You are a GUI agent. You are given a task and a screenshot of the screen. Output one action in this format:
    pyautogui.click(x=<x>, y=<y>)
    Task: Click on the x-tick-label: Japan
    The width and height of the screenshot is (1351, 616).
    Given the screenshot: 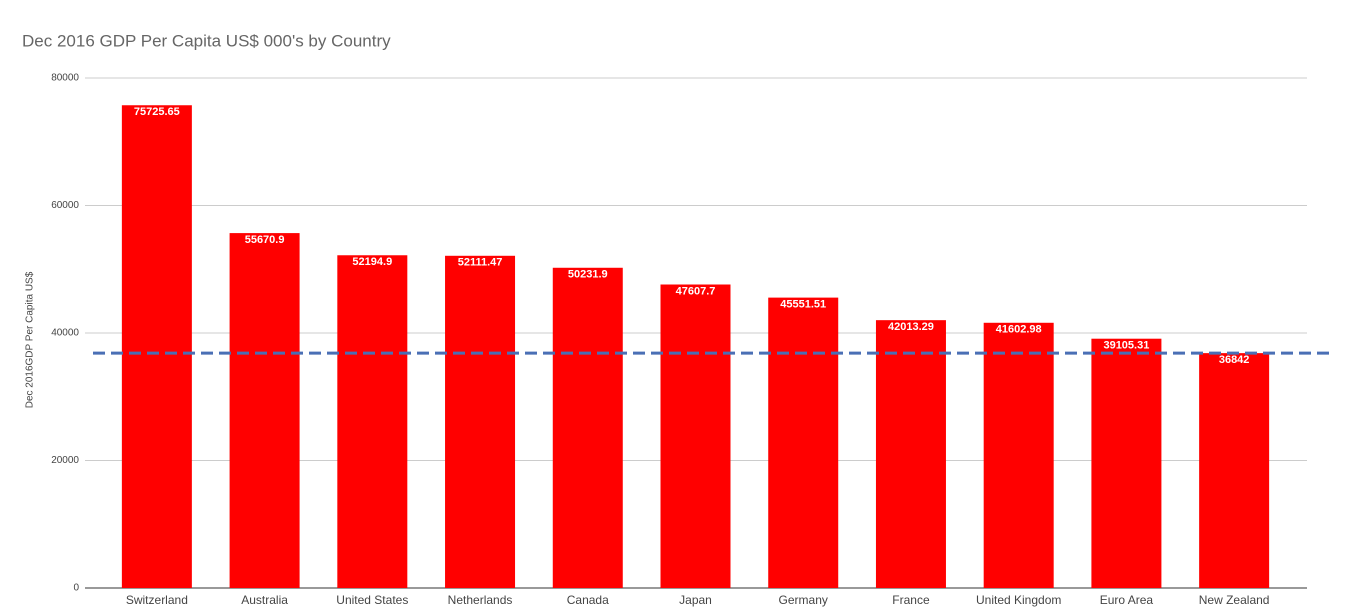 What is the action you would take?
    pyautogui.click(x=695, y=600)
    